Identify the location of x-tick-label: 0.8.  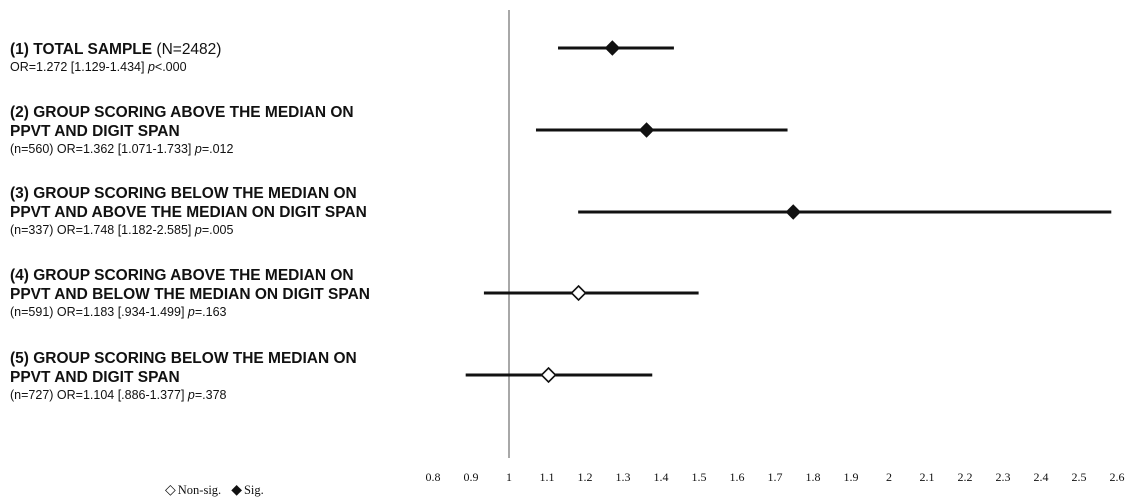
(433, 477).